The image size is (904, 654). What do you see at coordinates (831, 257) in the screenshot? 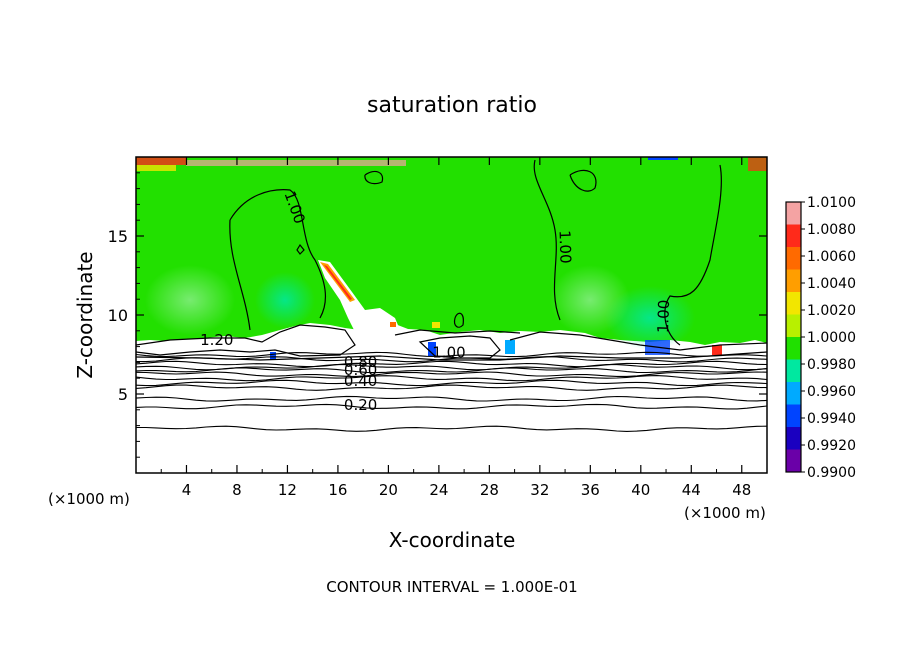
I see `colorbar-label: 1.0060` at bounding box center [831, 257].